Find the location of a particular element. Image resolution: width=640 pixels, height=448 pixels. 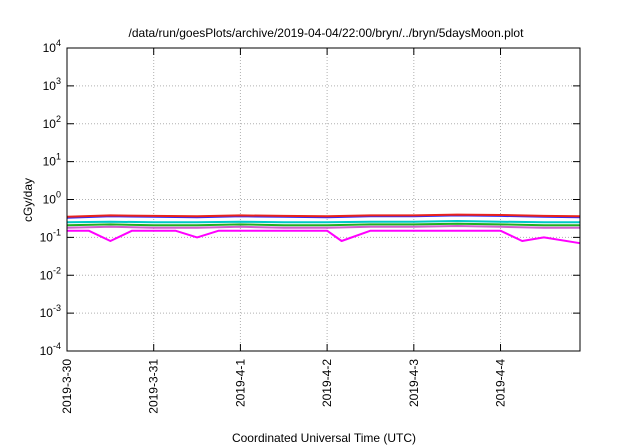

x-tick-label: 2019-4-4 is located at coordinates (501, 383).